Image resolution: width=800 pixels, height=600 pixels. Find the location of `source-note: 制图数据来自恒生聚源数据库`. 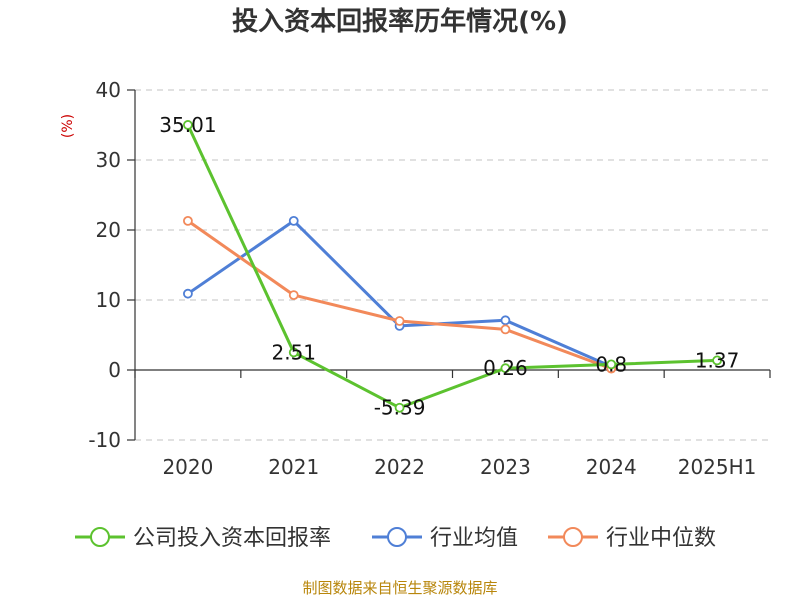

source-note: 制图数据来自恒生聚源数据库 is located at coordinates (399, 588).